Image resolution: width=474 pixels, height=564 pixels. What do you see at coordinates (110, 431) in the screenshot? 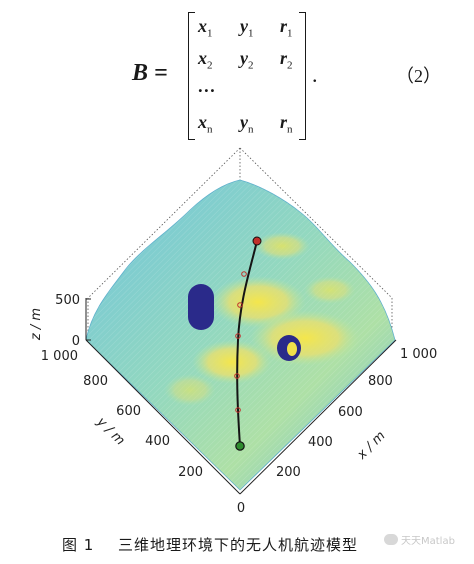
I see `y-axis-label: y / m` at bounding box center [110, 431].